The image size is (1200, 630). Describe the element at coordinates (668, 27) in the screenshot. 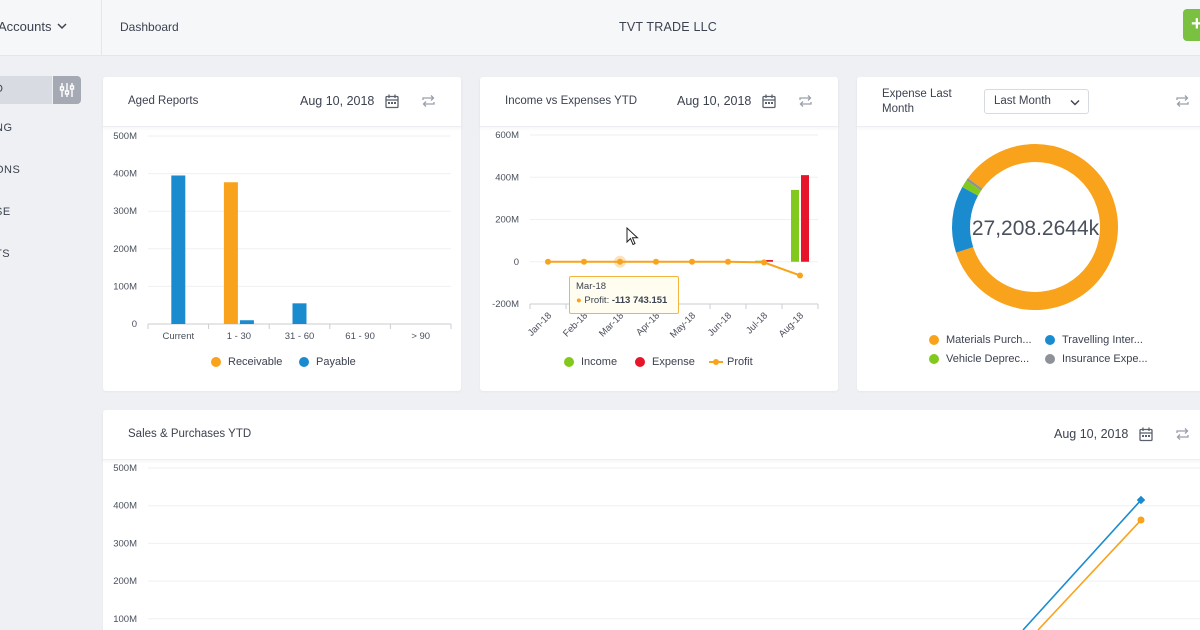

I see `company-name: TVT TRADE LLC` at that location.